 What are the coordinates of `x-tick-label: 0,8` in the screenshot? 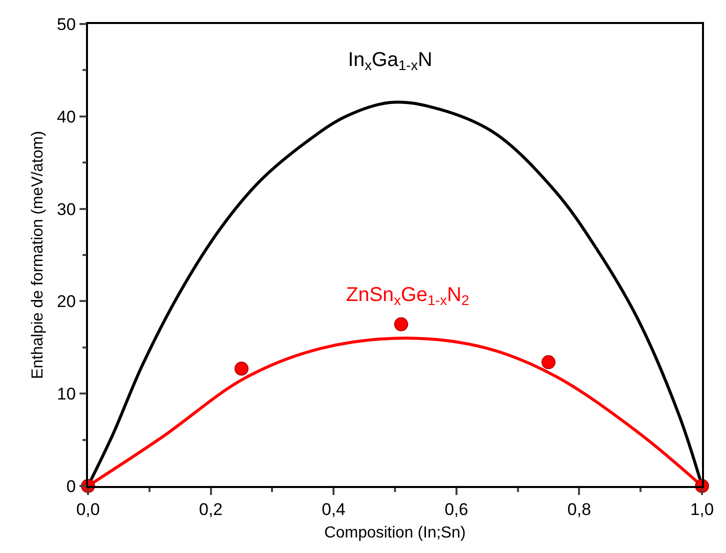 It's located at (579, 510).